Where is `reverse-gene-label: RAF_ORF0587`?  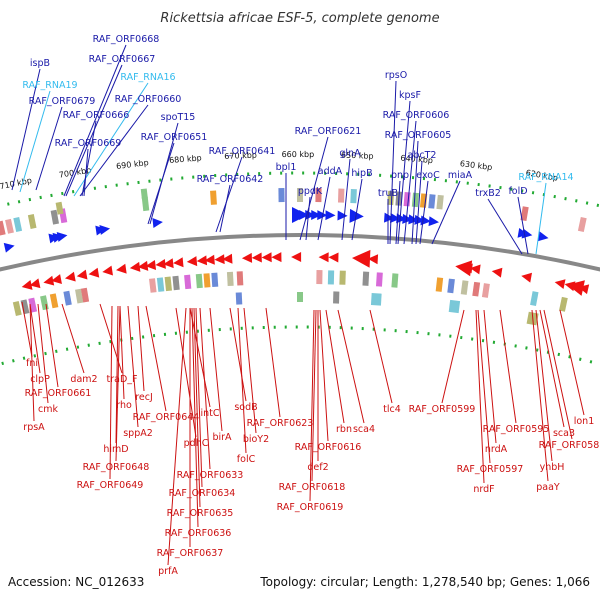 reverse-gene-label: RAF_ORF0587 is located at coordinates (569, 445).